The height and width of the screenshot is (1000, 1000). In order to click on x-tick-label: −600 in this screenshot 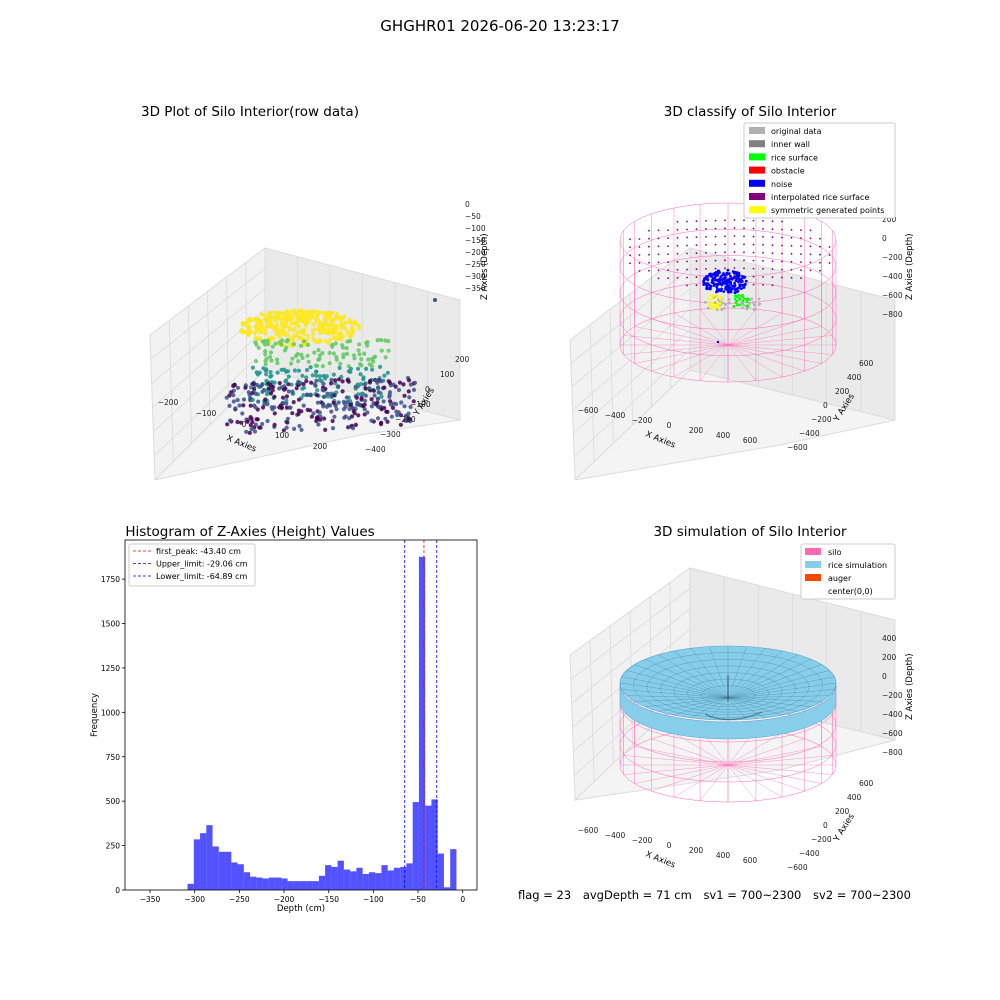, I will do `click(588, 410)`.